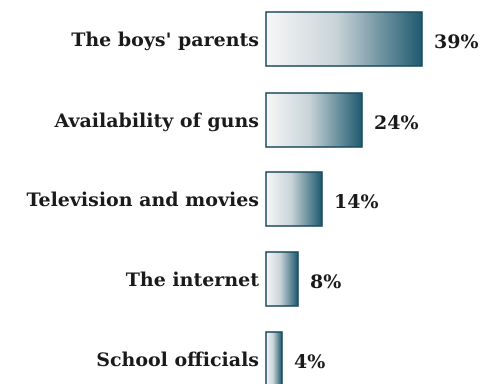  Describe the element at coordinates (143, 200) in the screenshot. I see `category-label: Television and movies` at that location.